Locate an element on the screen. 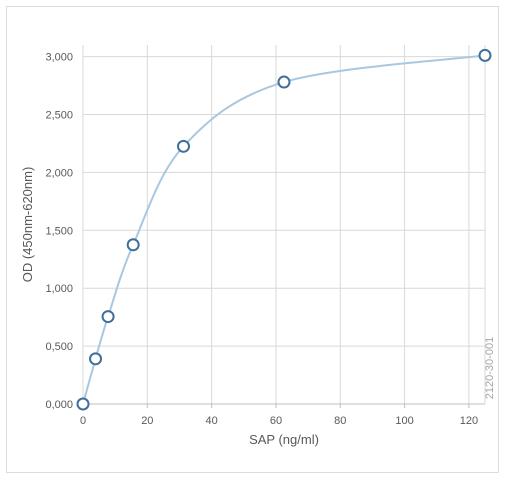 The image size is (506, 479). y-tick-label: 2,000 is located at coordinates (59, 173).